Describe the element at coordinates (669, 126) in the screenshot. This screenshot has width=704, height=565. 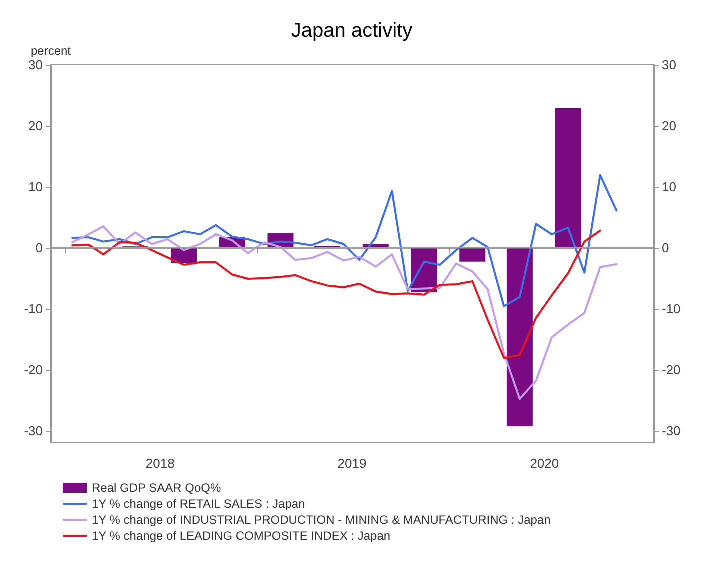
I see `y2-tick-label: 20` at that location.